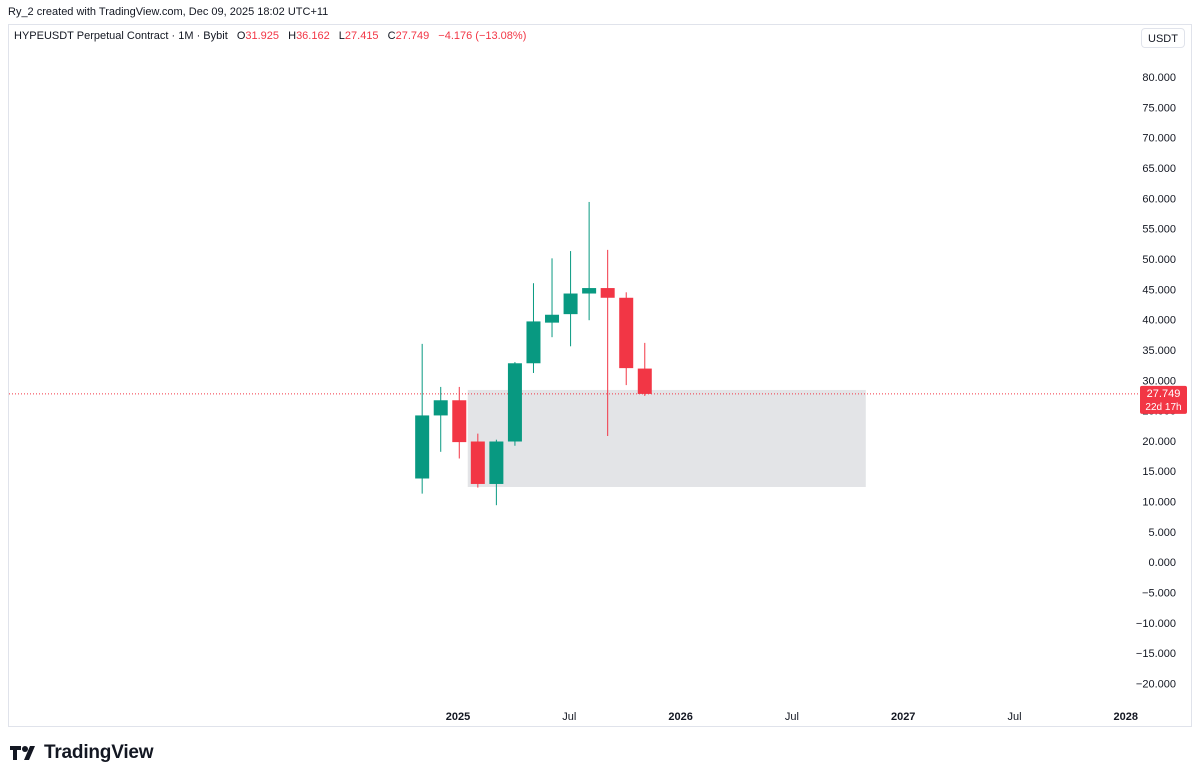 The image size is (1200, 779). Describe the element at coordinates (680, 717) in the screenshot. I see `x-axis-tick-label: 2026` at that location.